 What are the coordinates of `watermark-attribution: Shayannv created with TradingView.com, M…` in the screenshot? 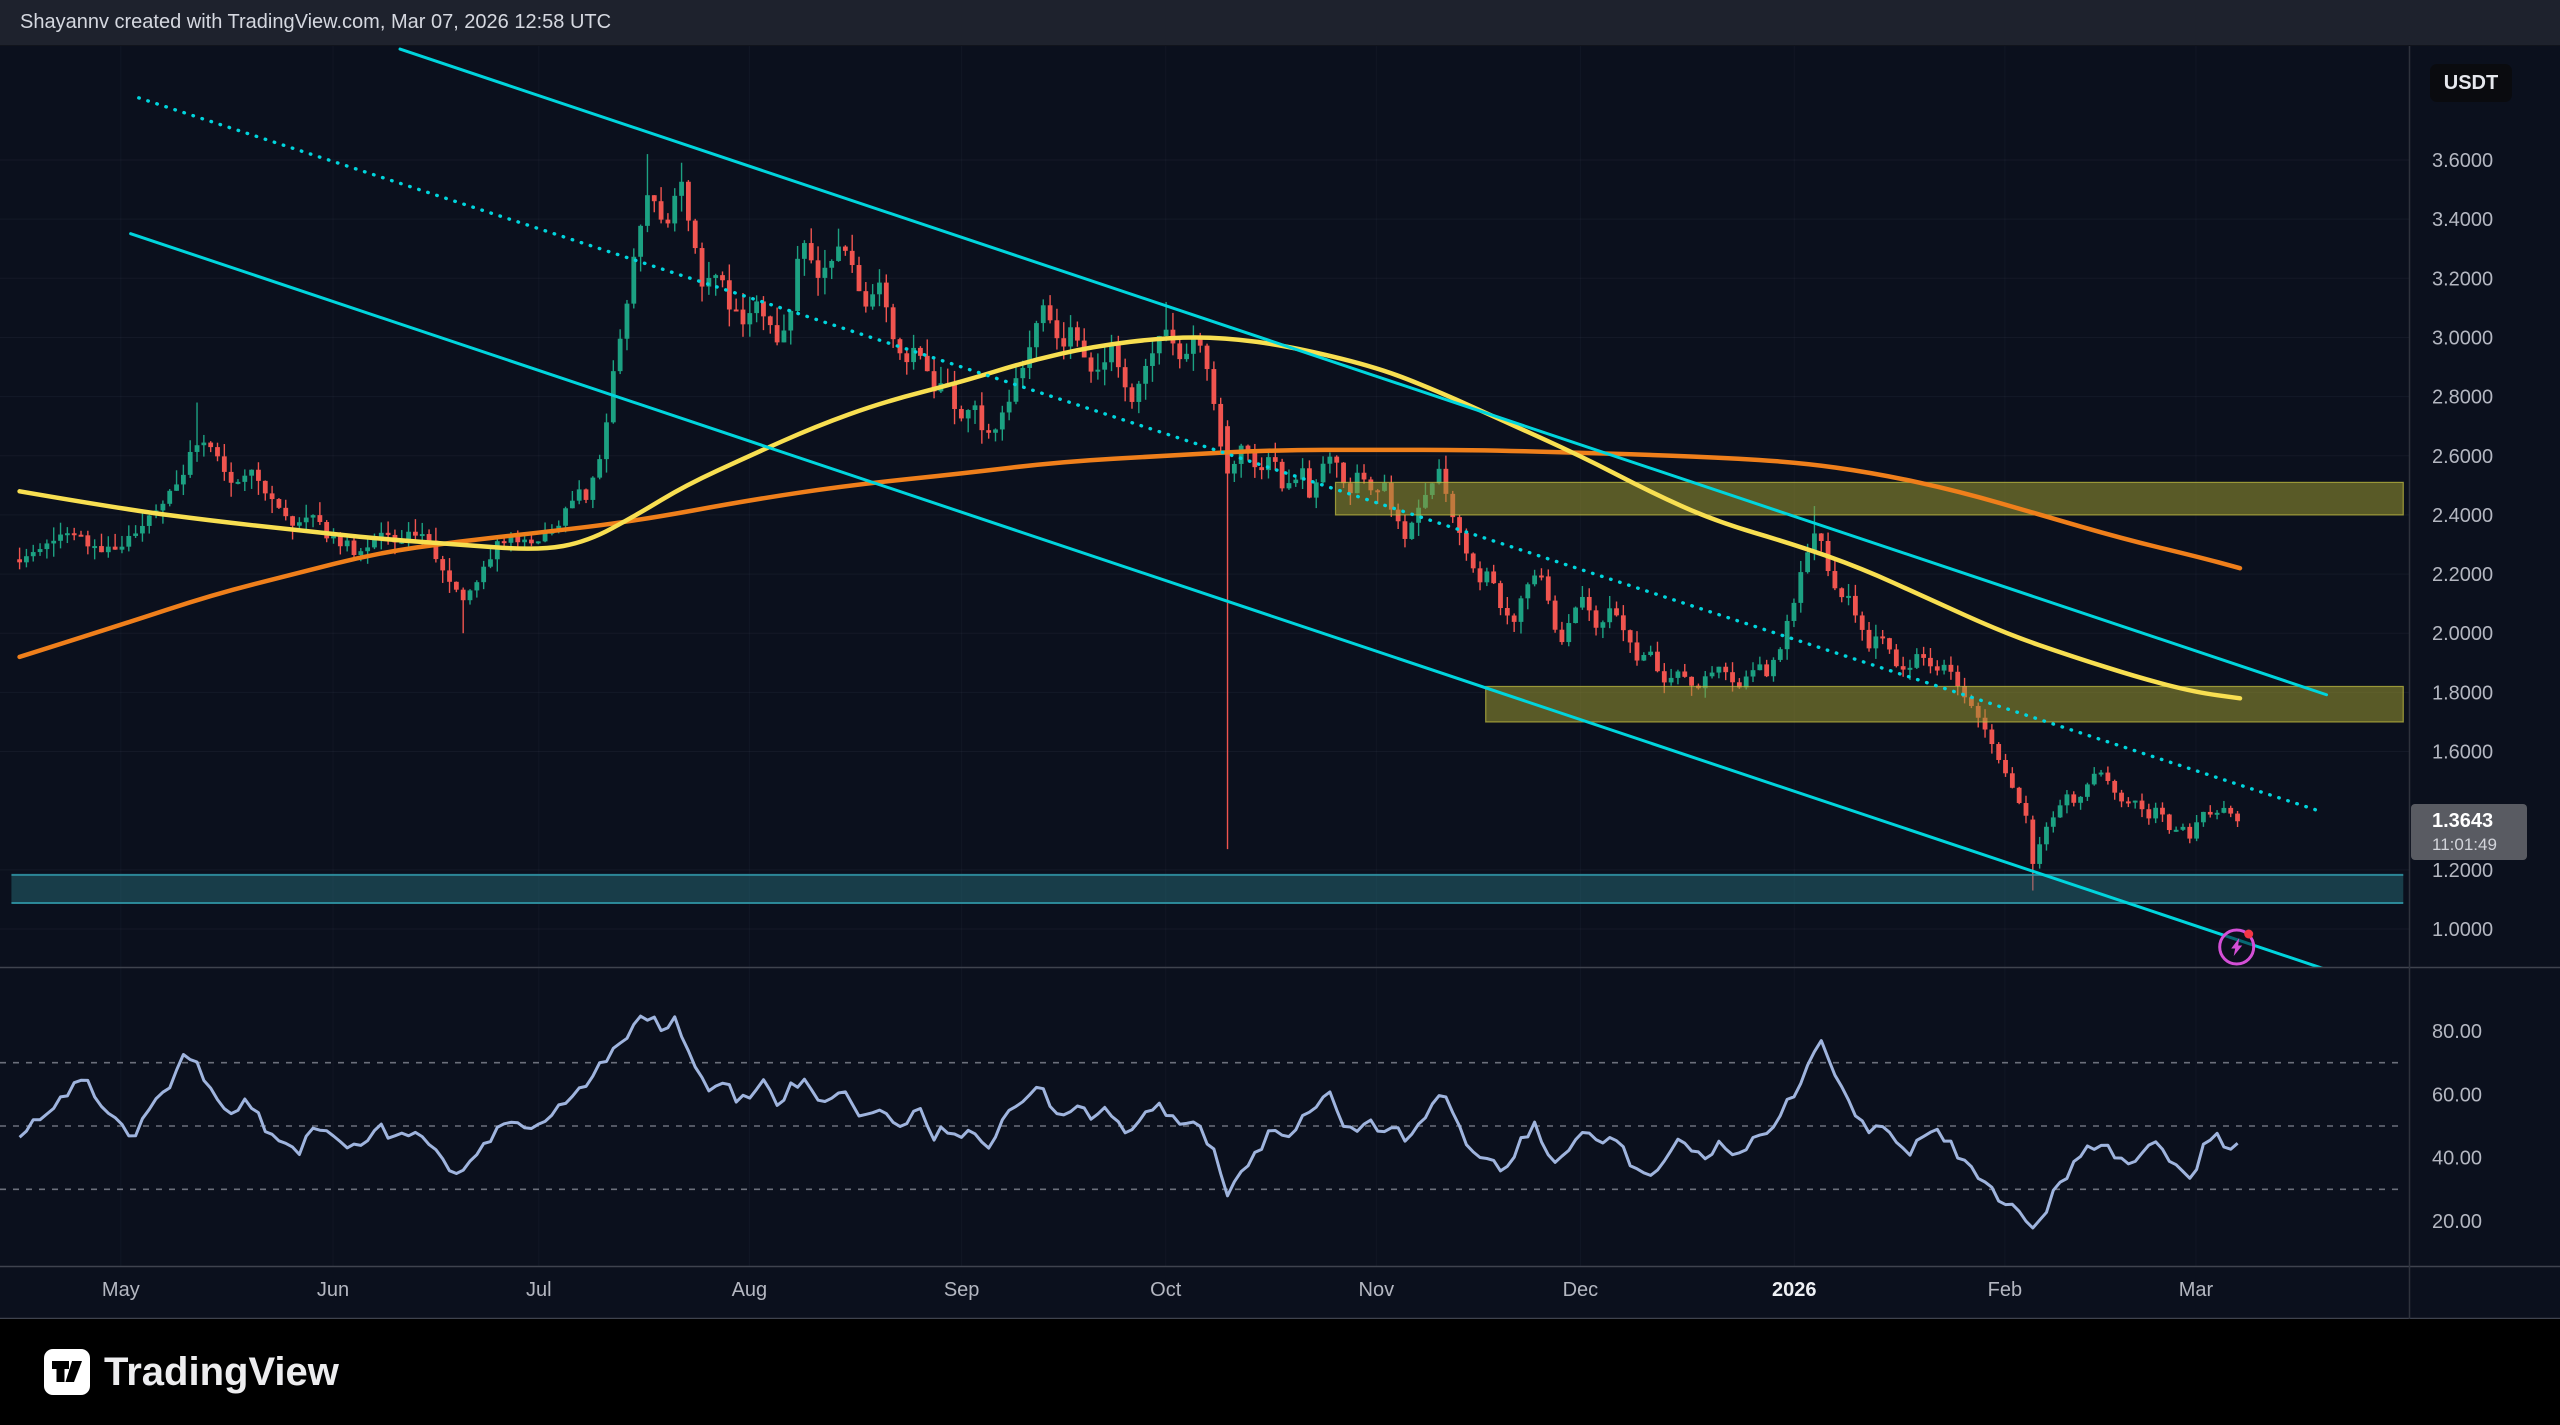 It's located at (316, 22).